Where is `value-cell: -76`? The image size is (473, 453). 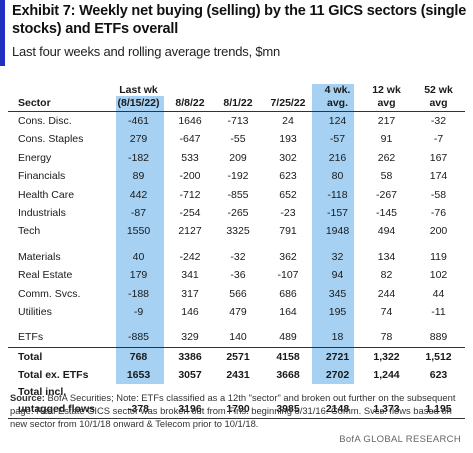
value-cell: -76 is located at coordinates (438, 213).